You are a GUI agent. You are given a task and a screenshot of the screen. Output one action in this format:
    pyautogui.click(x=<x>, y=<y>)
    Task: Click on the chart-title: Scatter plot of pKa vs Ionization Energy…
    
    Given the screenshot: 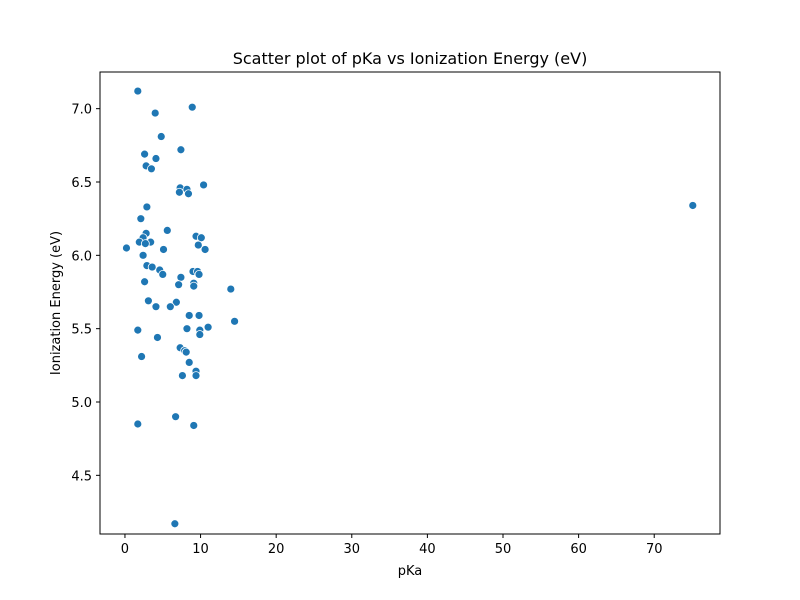 What is the action you would take?
    pyautogui.click(x=410, y=58)
    